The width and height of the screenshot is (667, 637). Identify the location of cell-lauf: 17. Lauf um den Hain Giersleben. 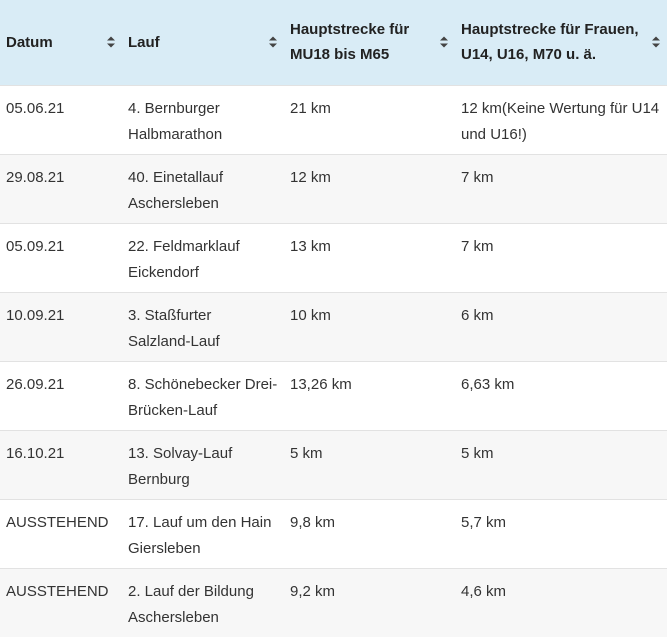
(200, 535).